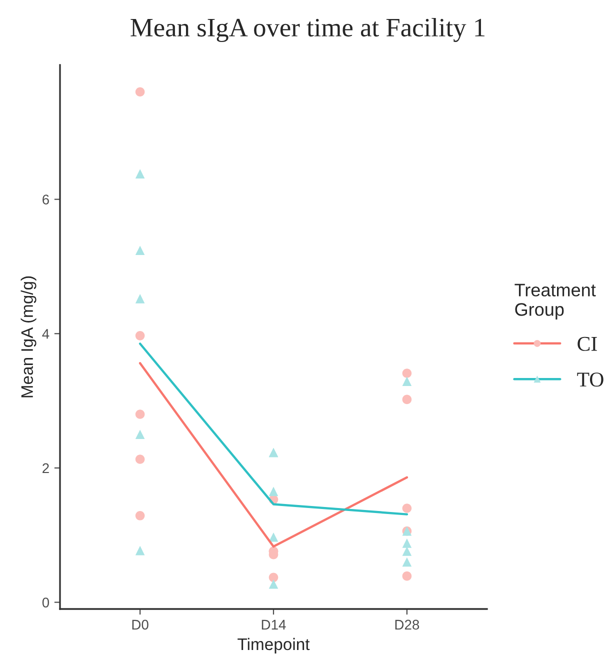 The height and width of the screenshot is (661, 616). I want to click on y-tick-label: 4, so click(46, 334).